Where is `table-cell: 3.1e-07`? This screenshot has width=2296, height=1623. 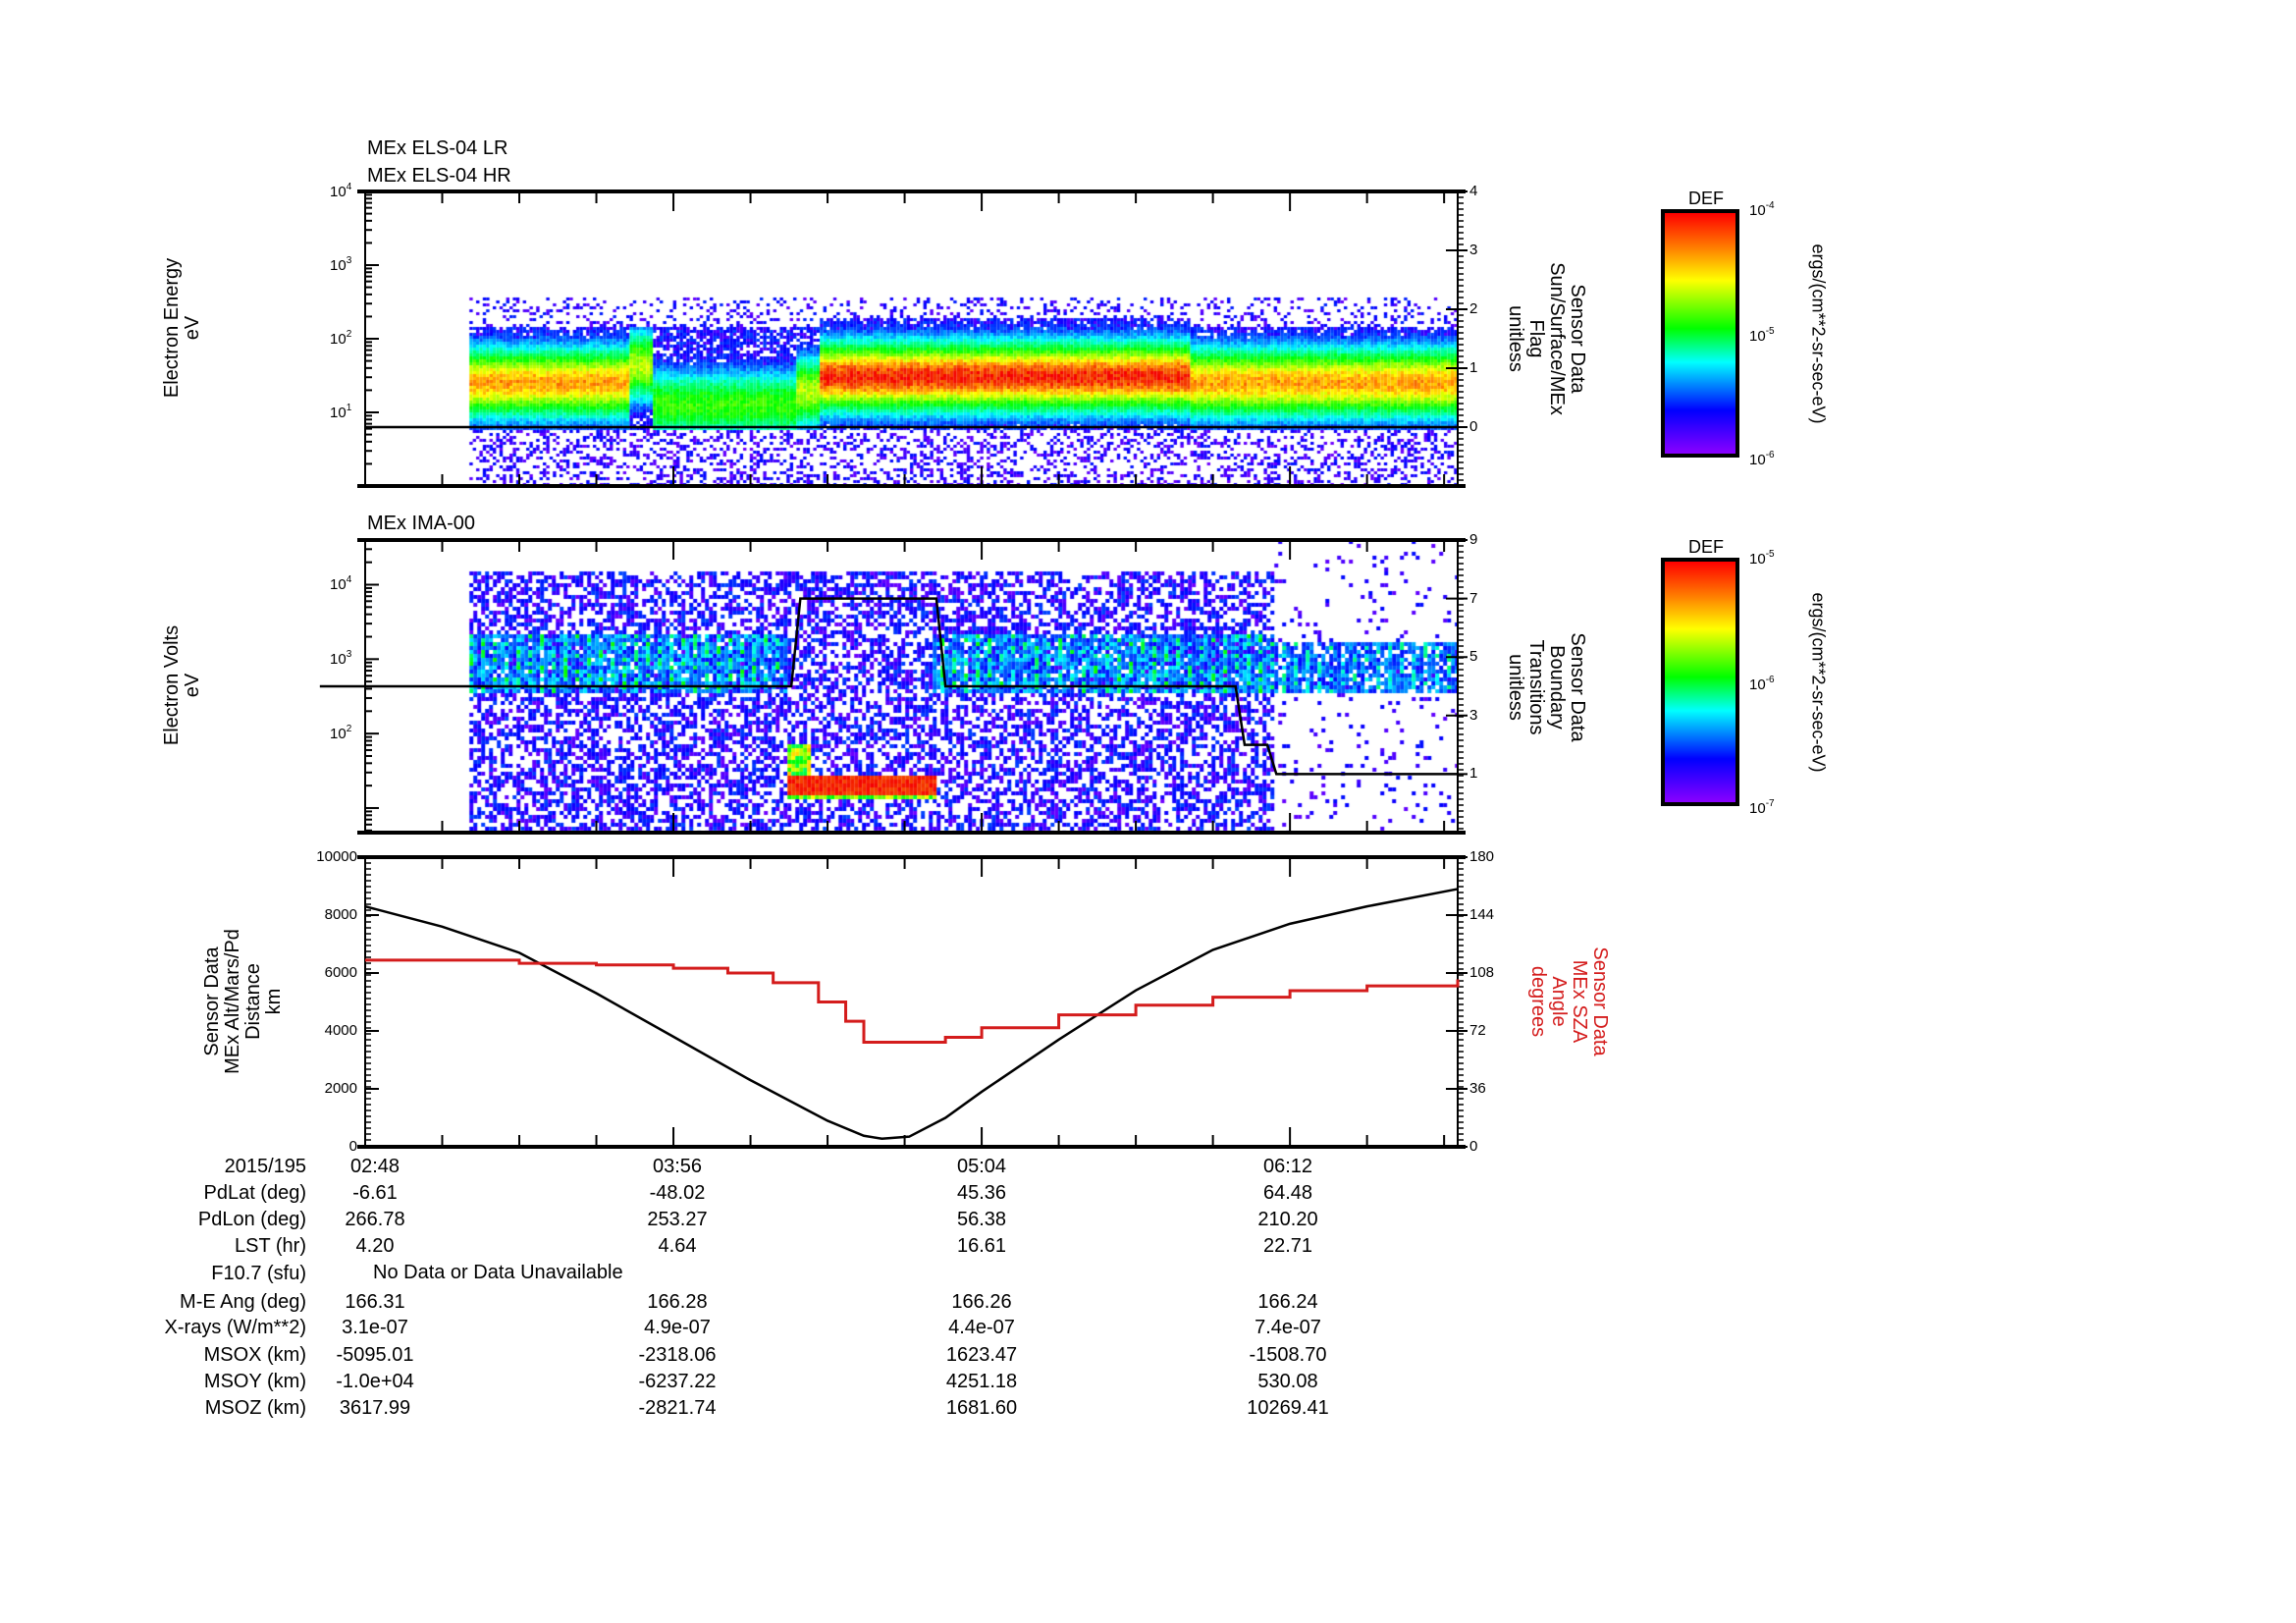 table-cell: 3.1e-07 is located at coordinates (375, 1328).